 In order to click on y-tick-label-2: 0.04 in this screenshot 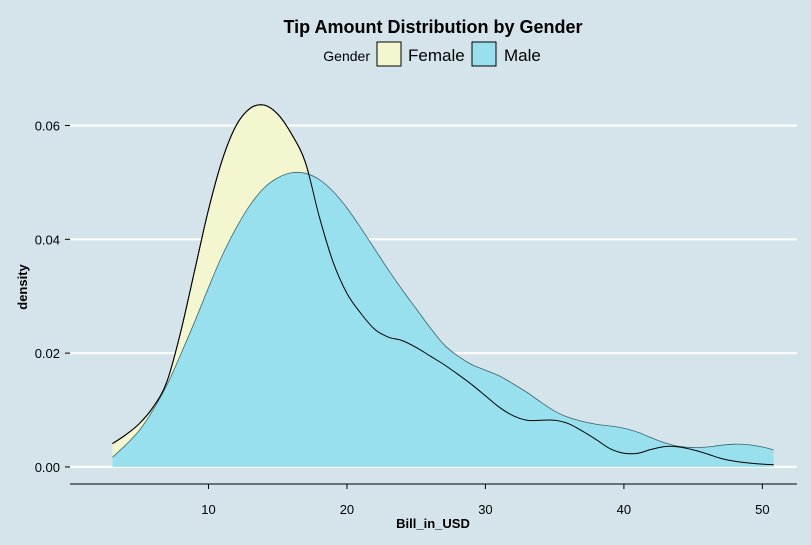, I will do `click(47, 239)`.